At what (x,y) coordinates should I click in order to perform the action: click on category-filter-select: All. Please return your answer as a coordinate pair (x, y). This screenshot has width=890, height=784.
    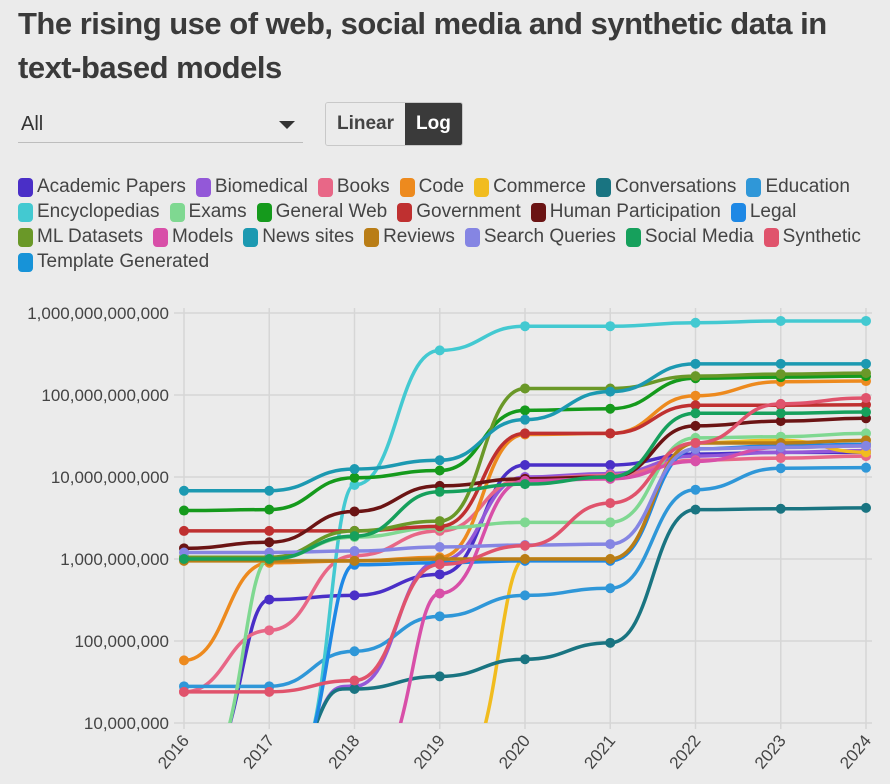
    Looking at the image, I should click on (160, 124).